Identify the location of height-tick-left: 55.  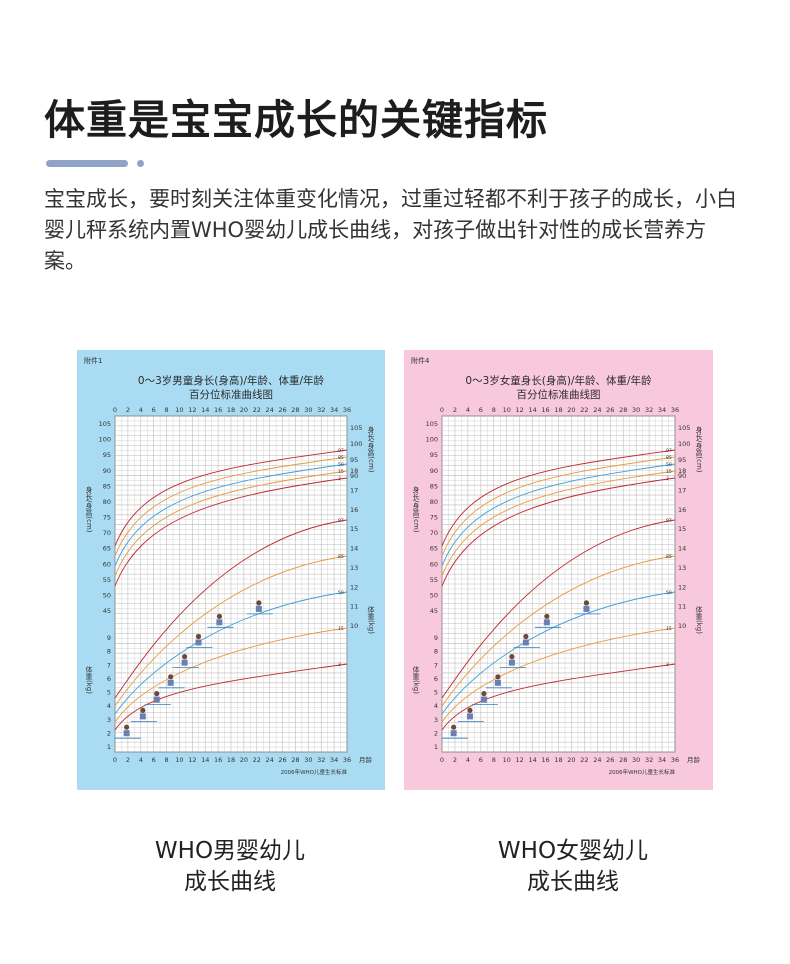
(107, 580).